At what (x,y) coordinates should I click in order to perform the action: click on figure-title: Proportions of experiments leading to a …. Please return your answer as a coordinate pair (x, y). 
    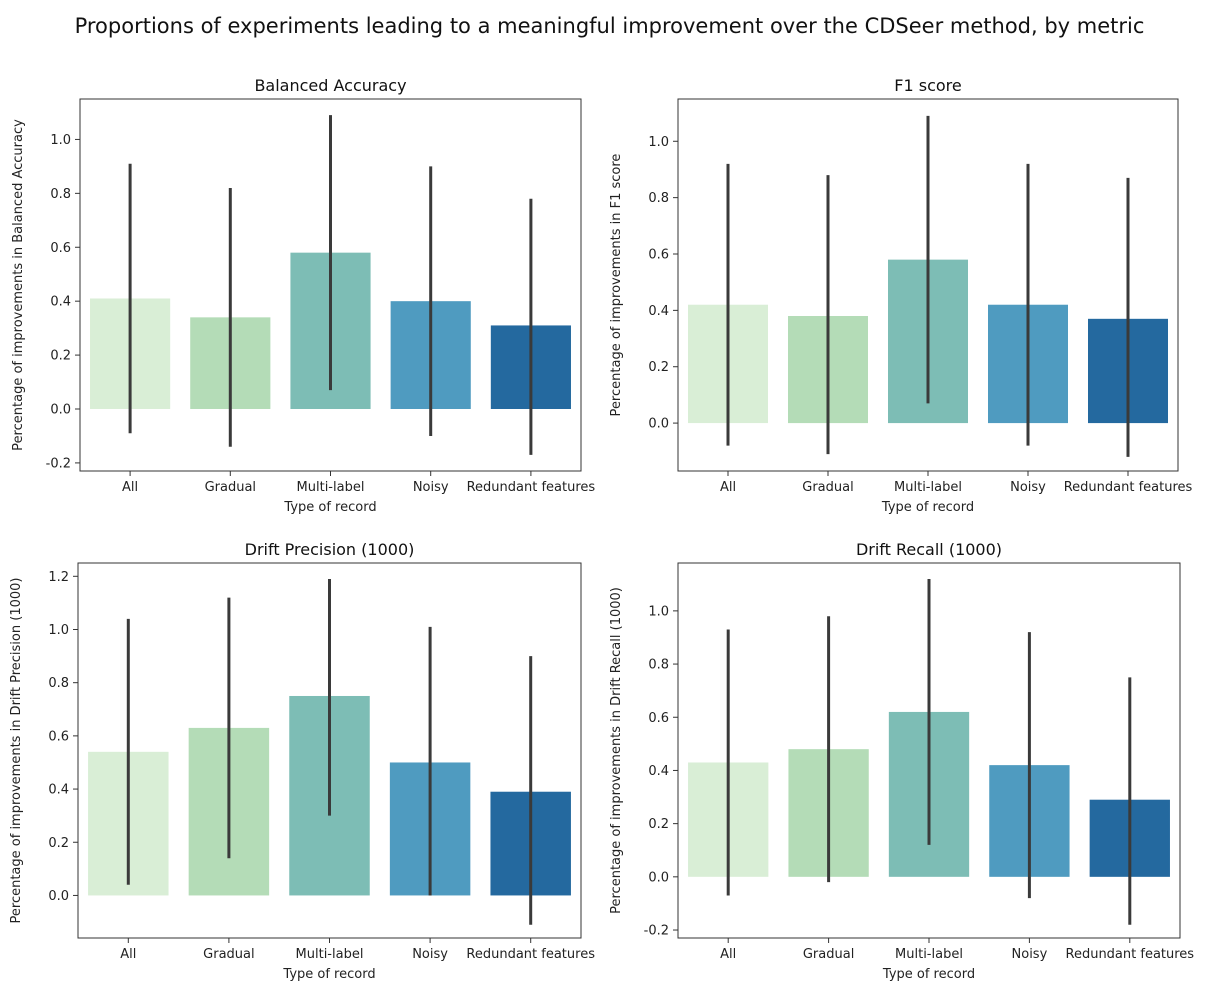
    Looking at the image, I should click on (609, 26).